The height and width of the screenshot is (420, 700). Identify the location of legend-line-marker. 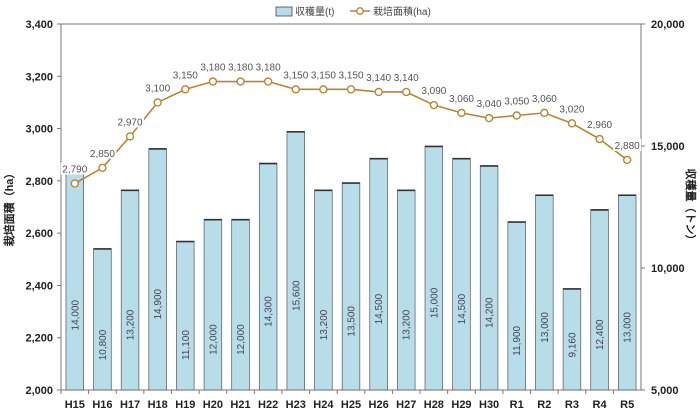
(360, 11).